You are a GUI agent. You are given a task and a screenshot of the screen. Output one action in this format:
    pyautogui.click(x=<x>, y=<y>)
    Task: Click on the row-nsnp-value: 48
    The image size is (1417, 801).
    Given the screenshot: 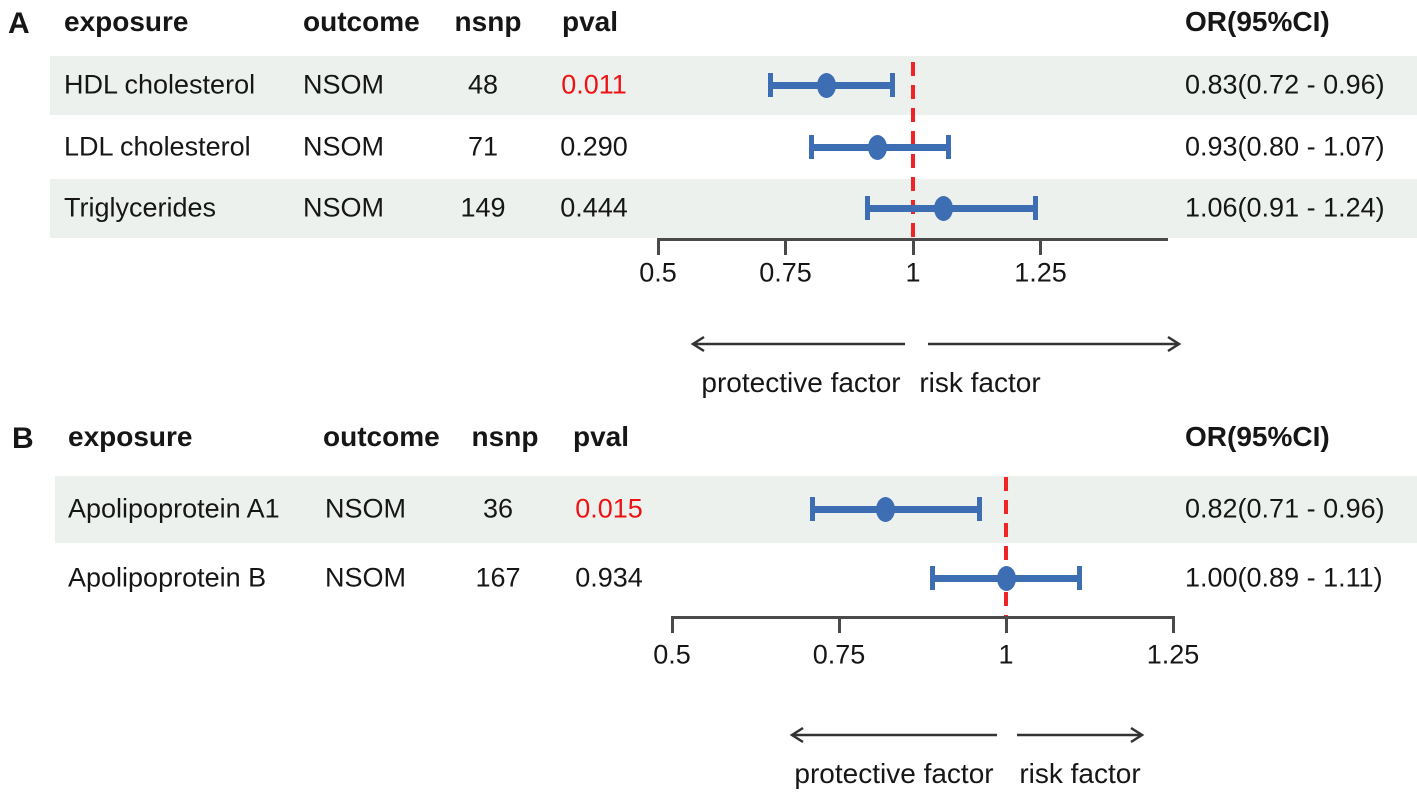 What is the action you would take?
    pyautogui.click(x=483, y=84)
    